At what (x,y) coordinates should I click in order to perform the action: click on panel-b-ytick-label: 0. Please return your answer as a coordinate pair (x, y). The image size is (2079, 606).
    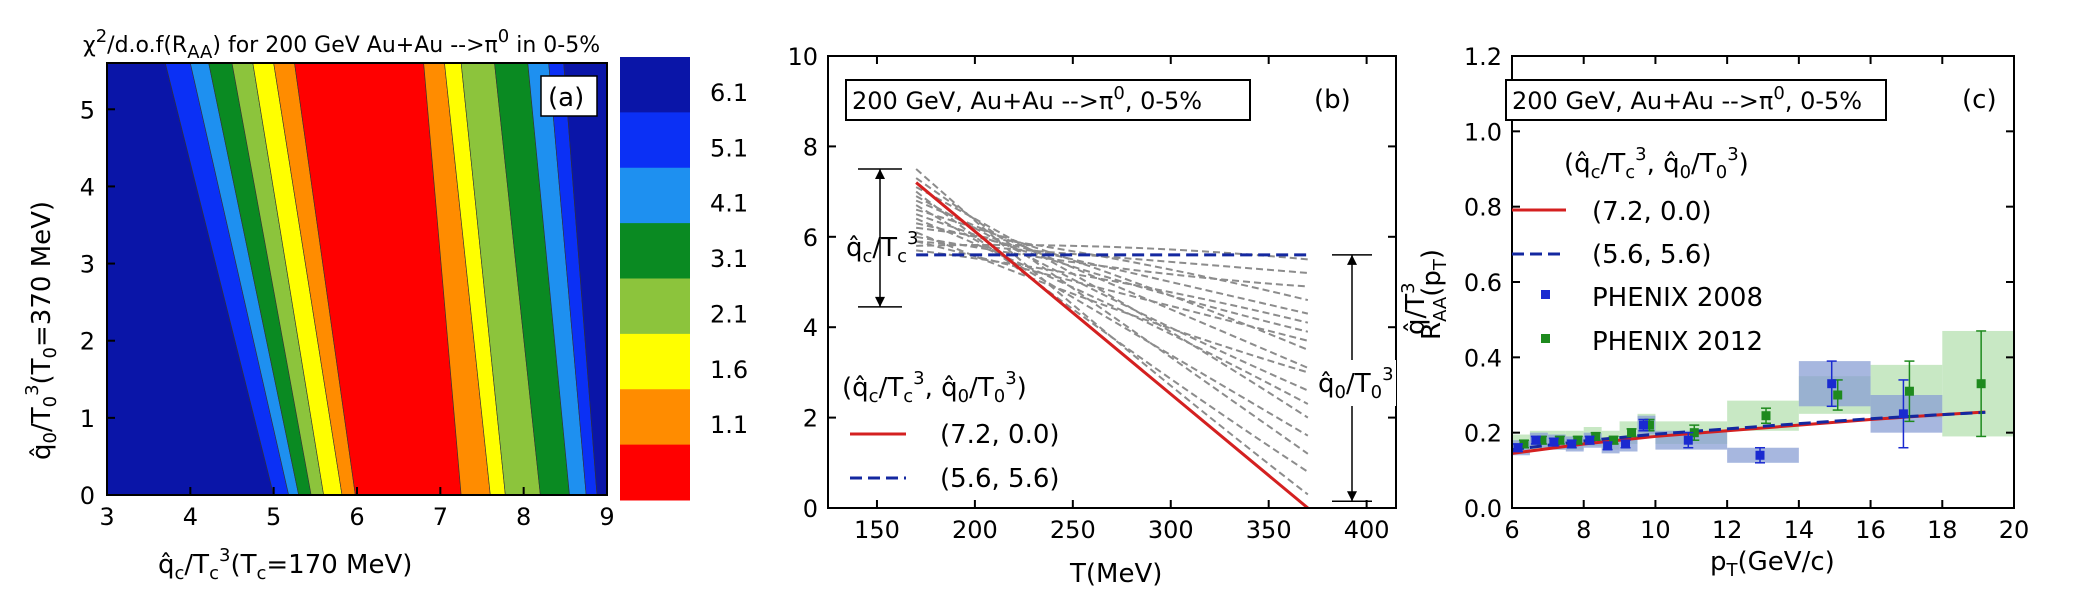
    Looking at the image, I should click on (810, 509).